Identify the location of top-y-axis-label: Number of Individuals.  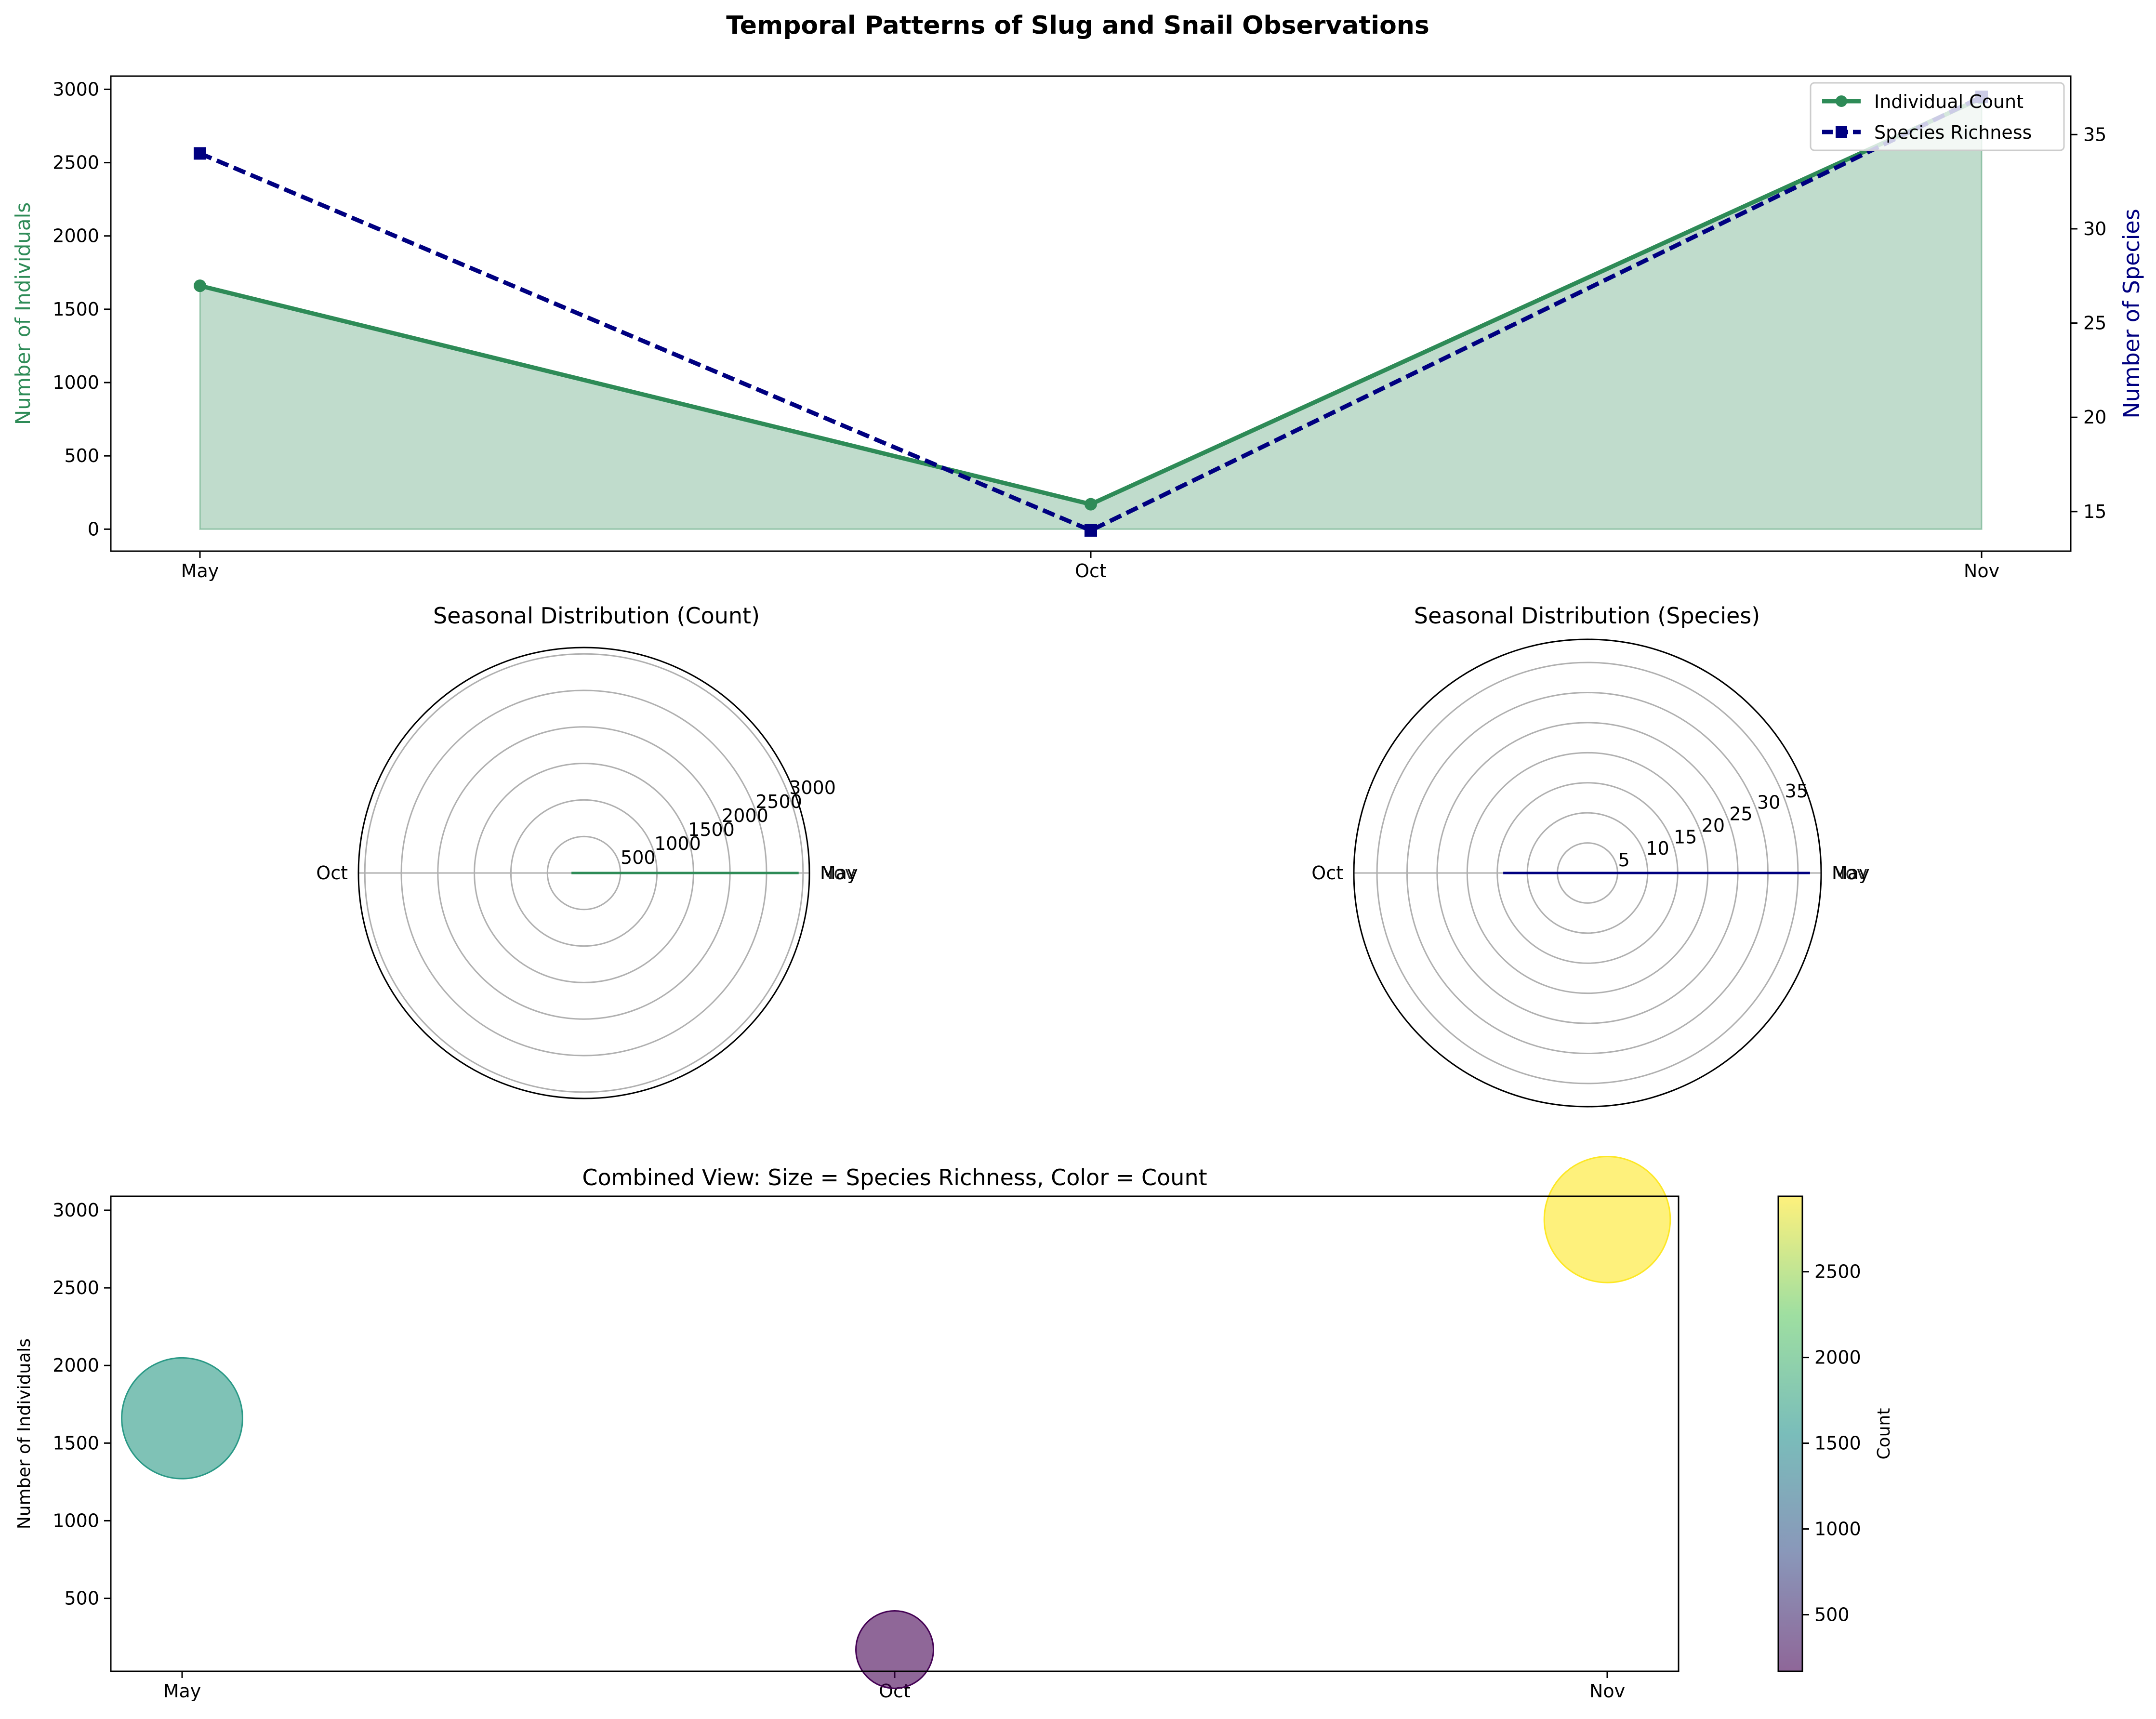
(23, 313).